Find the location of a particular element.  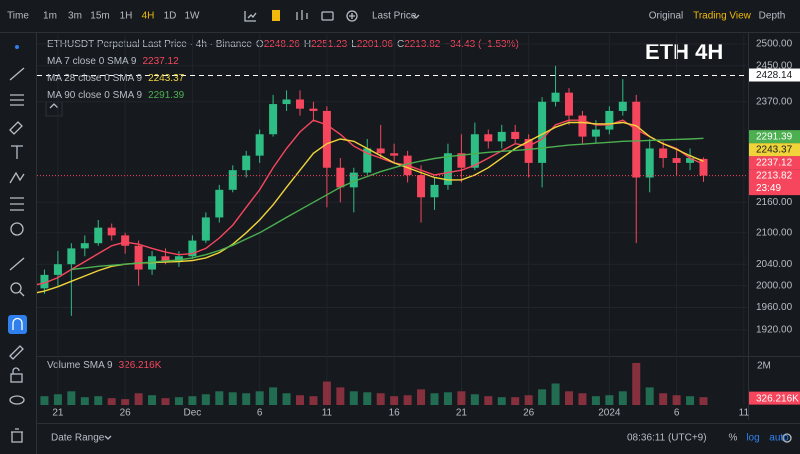

date-range: Date Range is located at coordinates (78, 438).